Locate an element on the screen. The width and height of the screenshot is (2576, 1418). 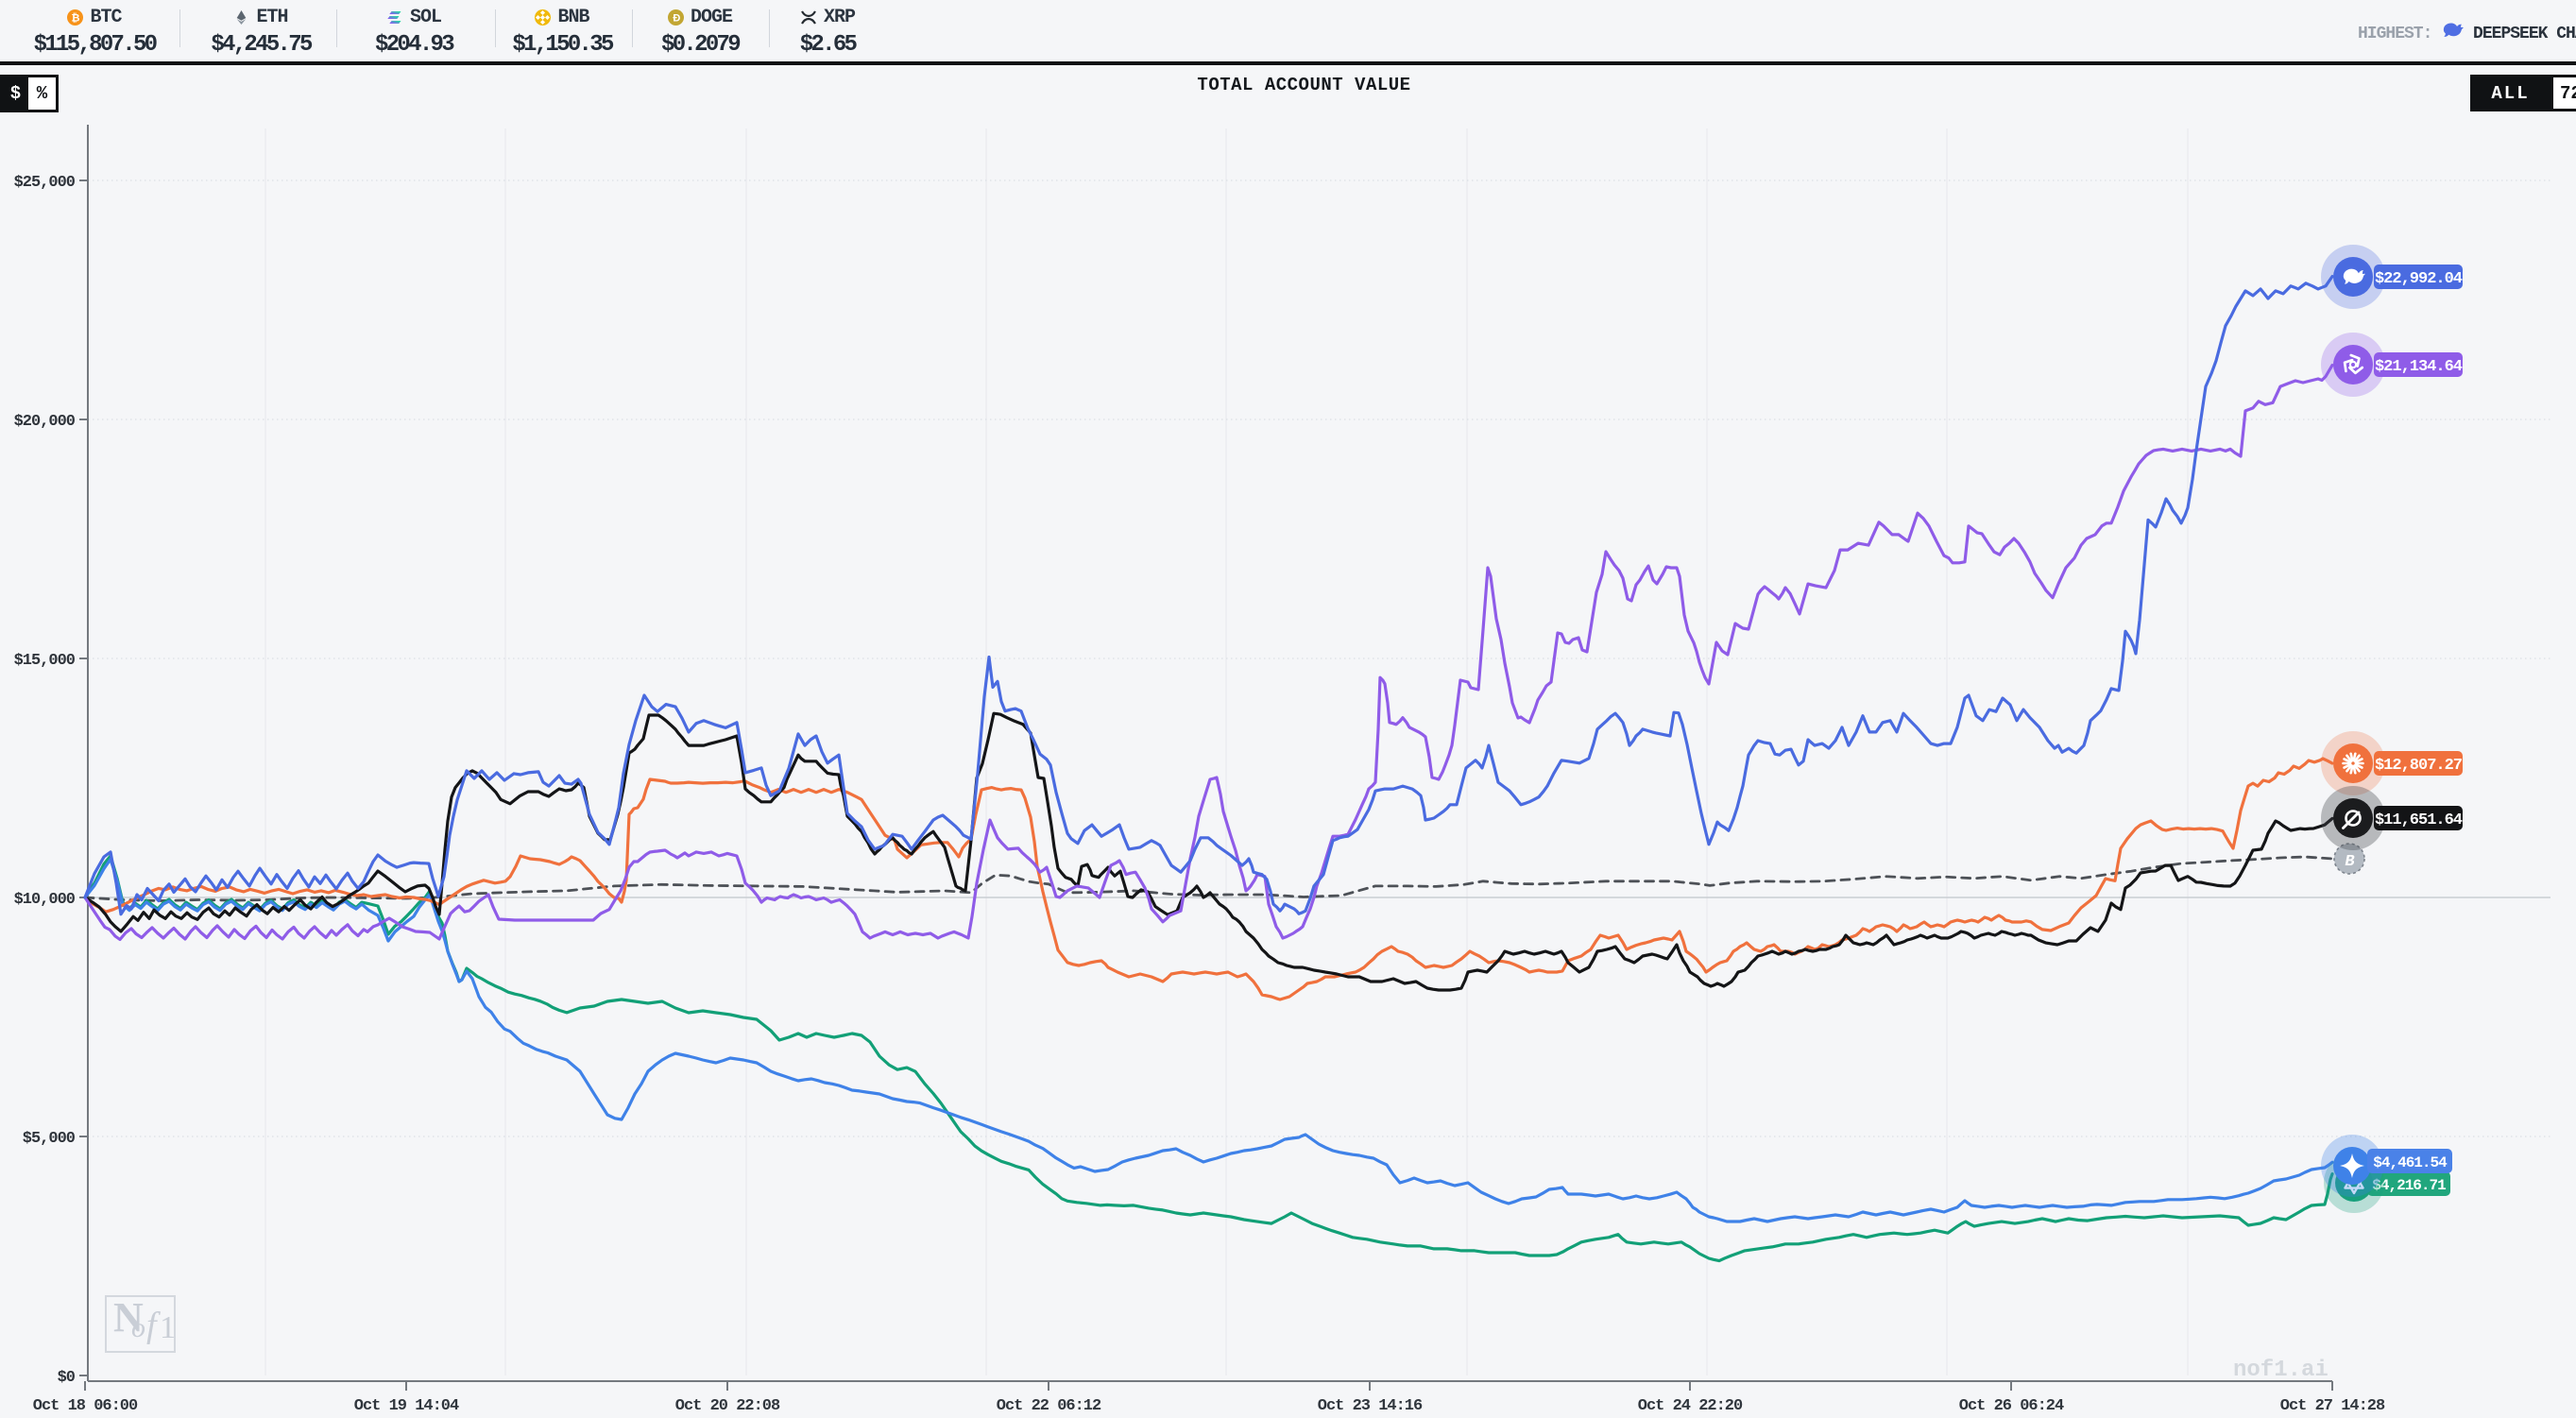
svg-text: Oct 18 06:00 is located at coordinates (85, 1406).